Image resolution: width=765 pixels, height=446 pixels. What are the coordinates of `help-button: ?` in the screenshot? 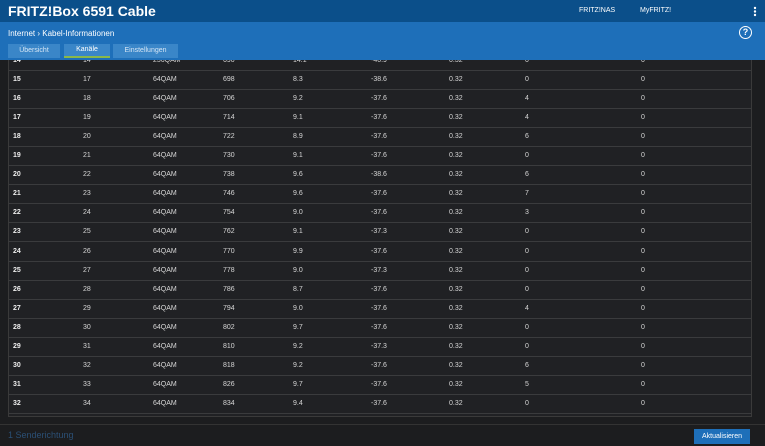 It's located at (745, 32).